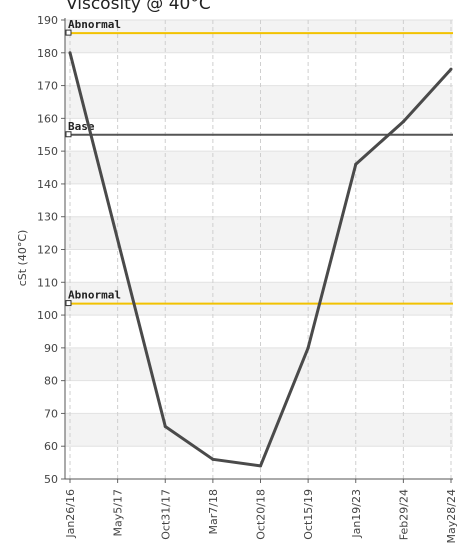  What do you see at coordinates (165, 514) in the screenshot?
I see `x-tick-label: Oct31/17` at bounding box center [165, 514].